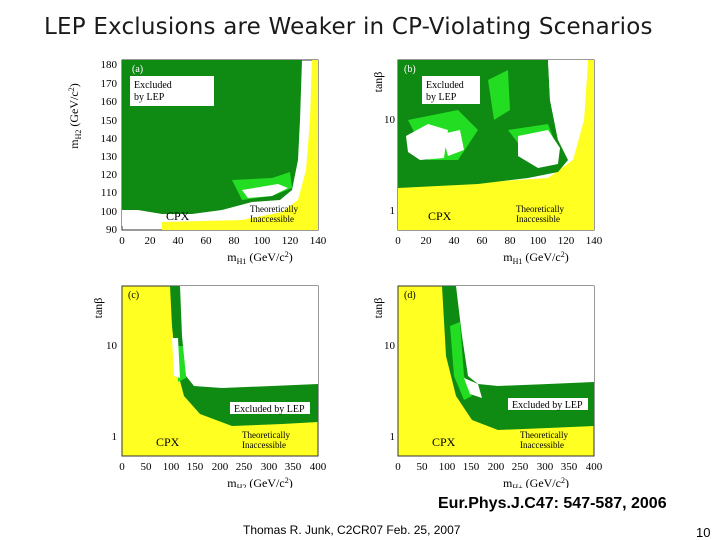 Image resolution: width=720 pixels, height=540 pixels. Describe the element at coordinates (703, 532) in the screenshot. I see `page-number: 10` at that location.